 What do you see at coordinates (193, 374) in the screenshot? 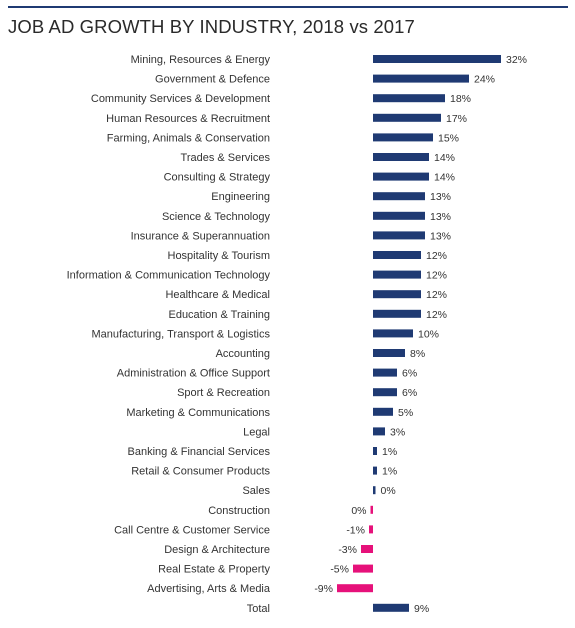
I see `category-label: Administration & Office Support` at bounding box center [193, 374].